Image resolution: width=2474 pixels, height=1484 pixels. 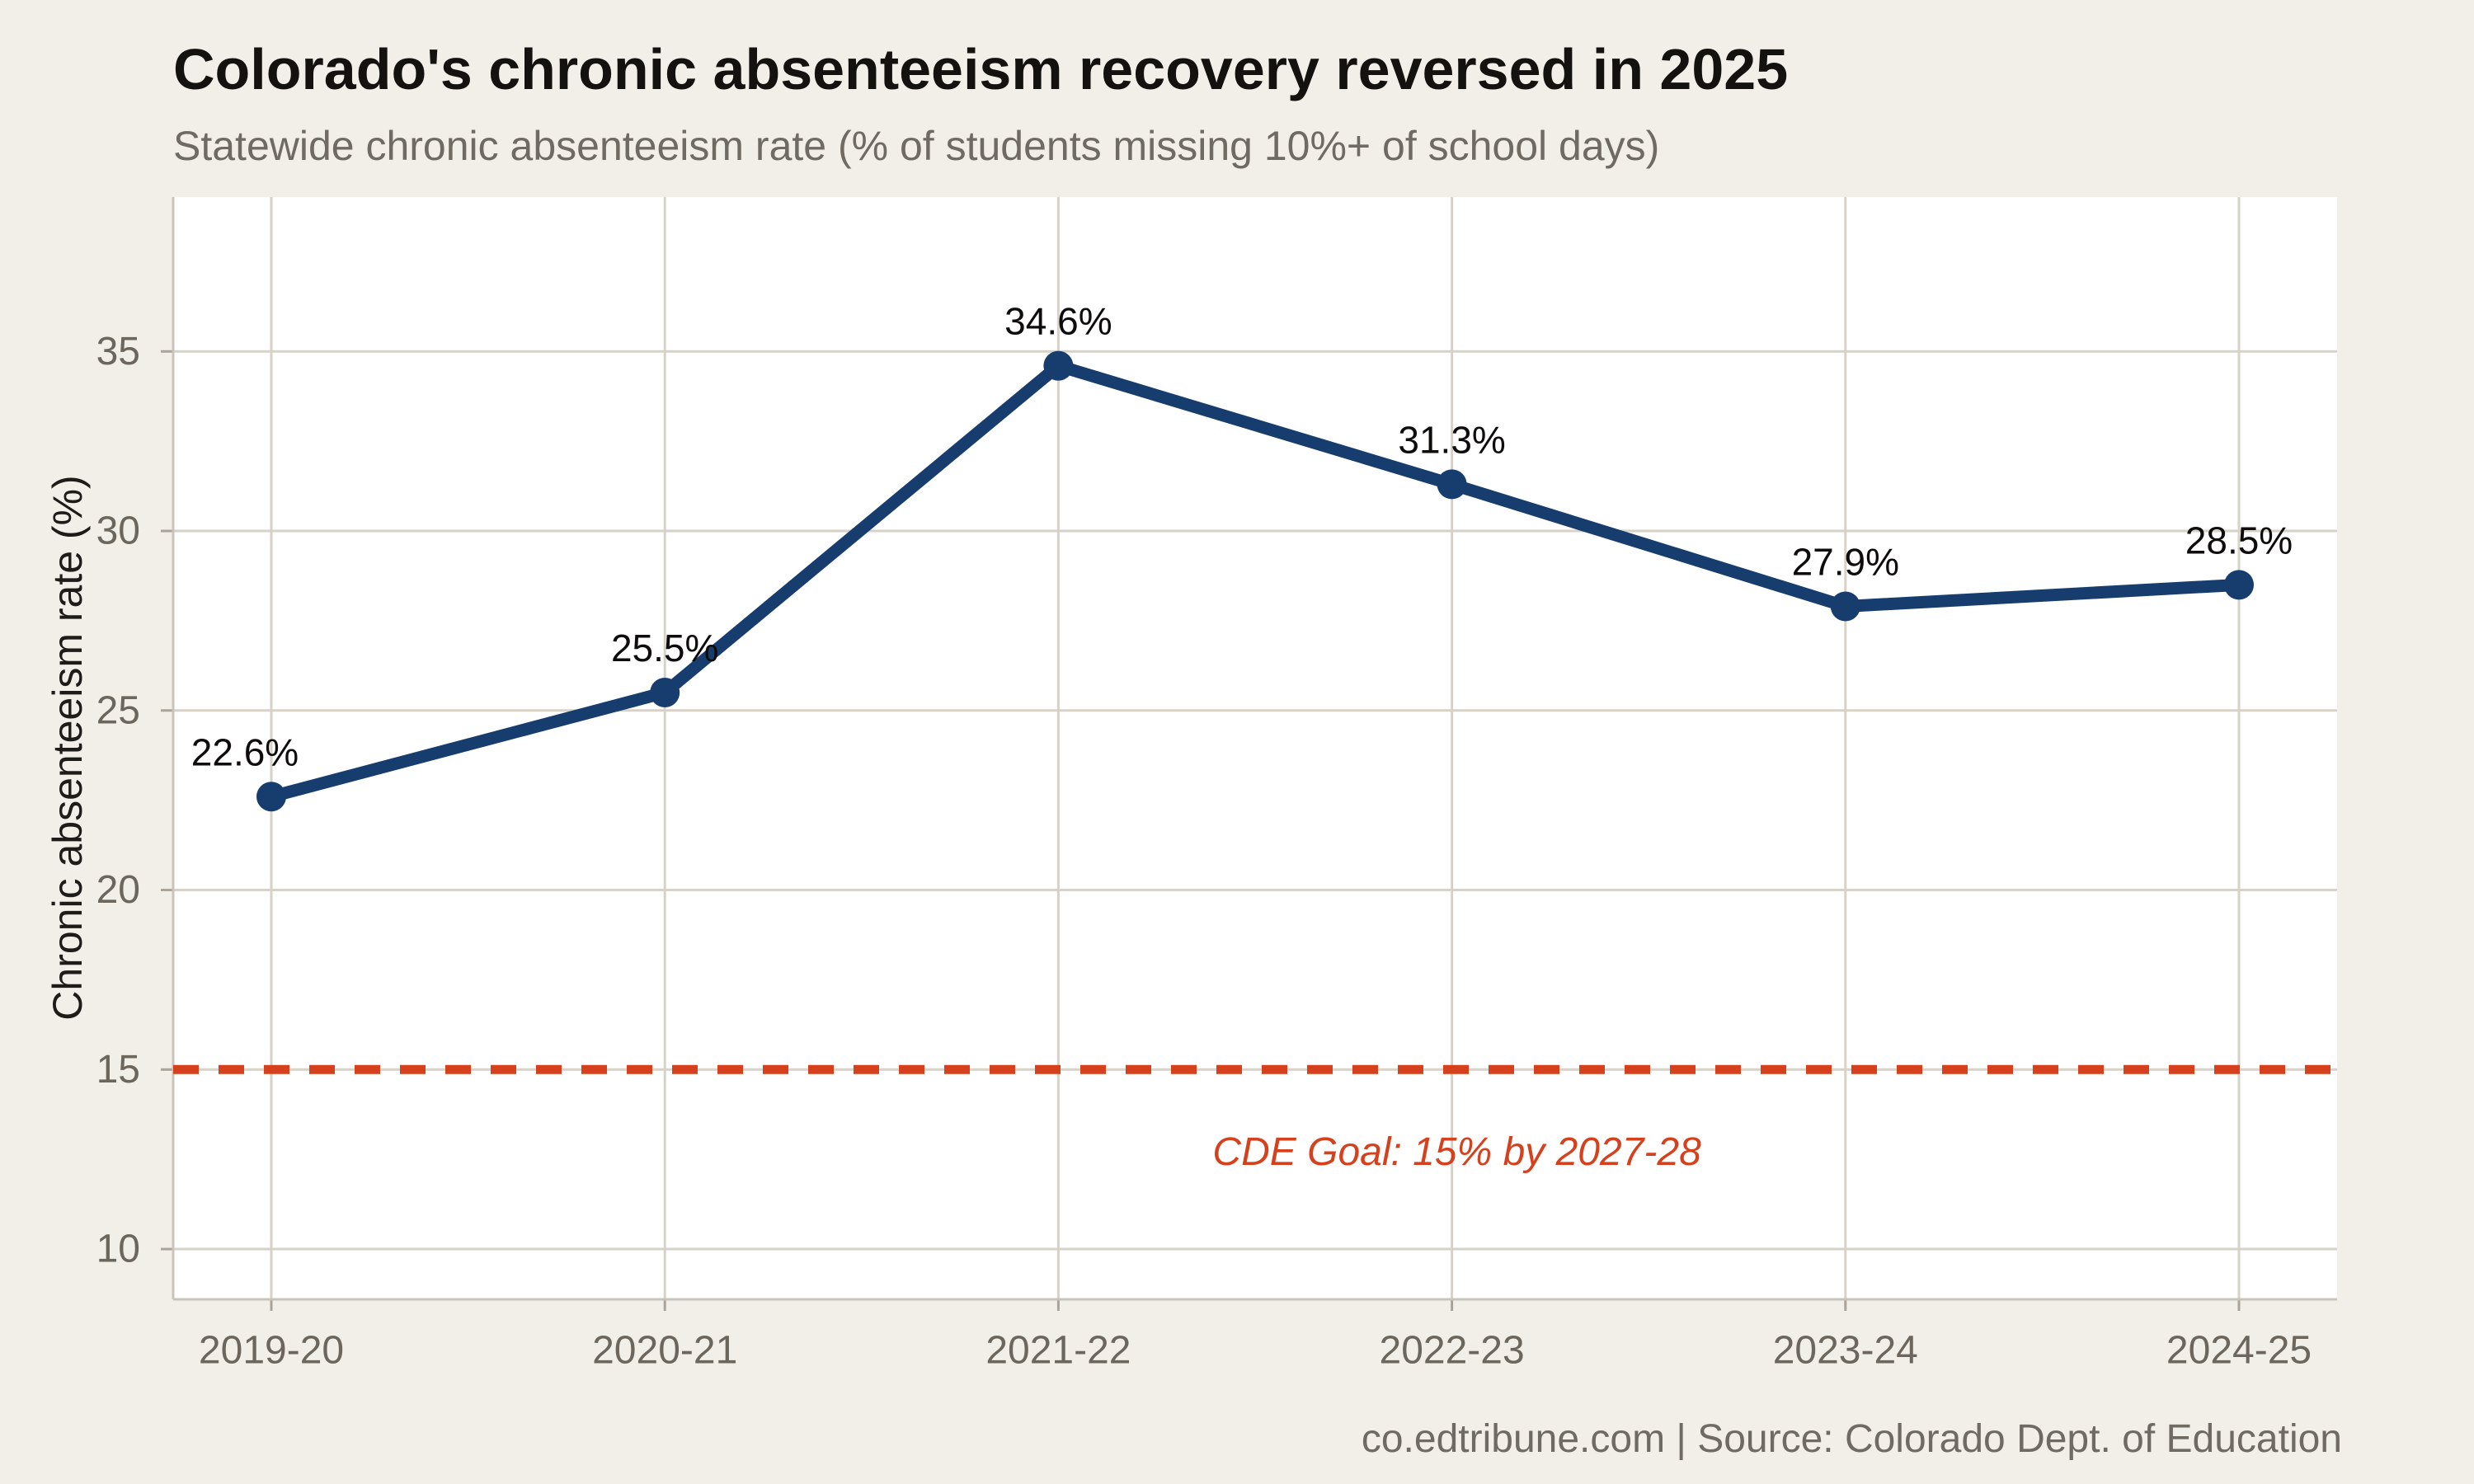 I want to click on x-tick-label: 2021-22, so click(x=1058, y=1351).